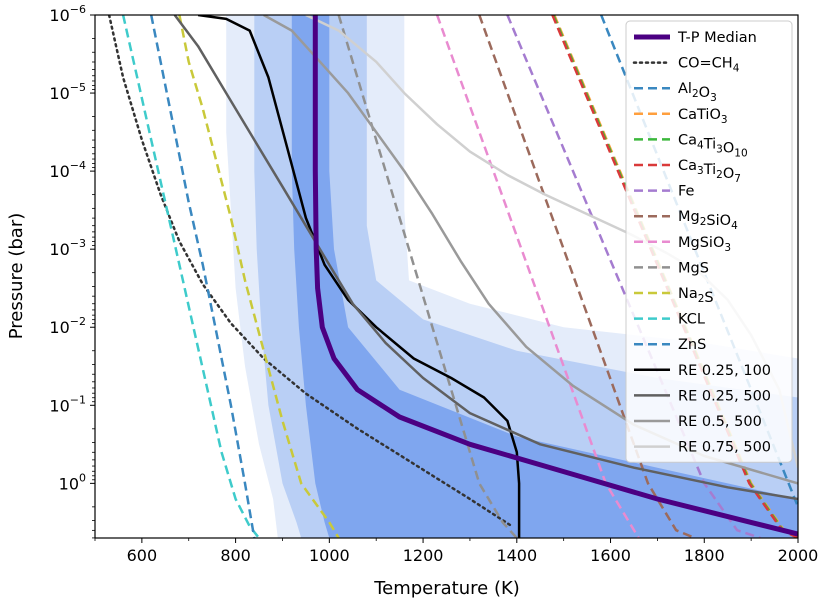 This screenshot has width=830, height=610. I want to click on y-tick-label: 10⁻², so click(67, 326).